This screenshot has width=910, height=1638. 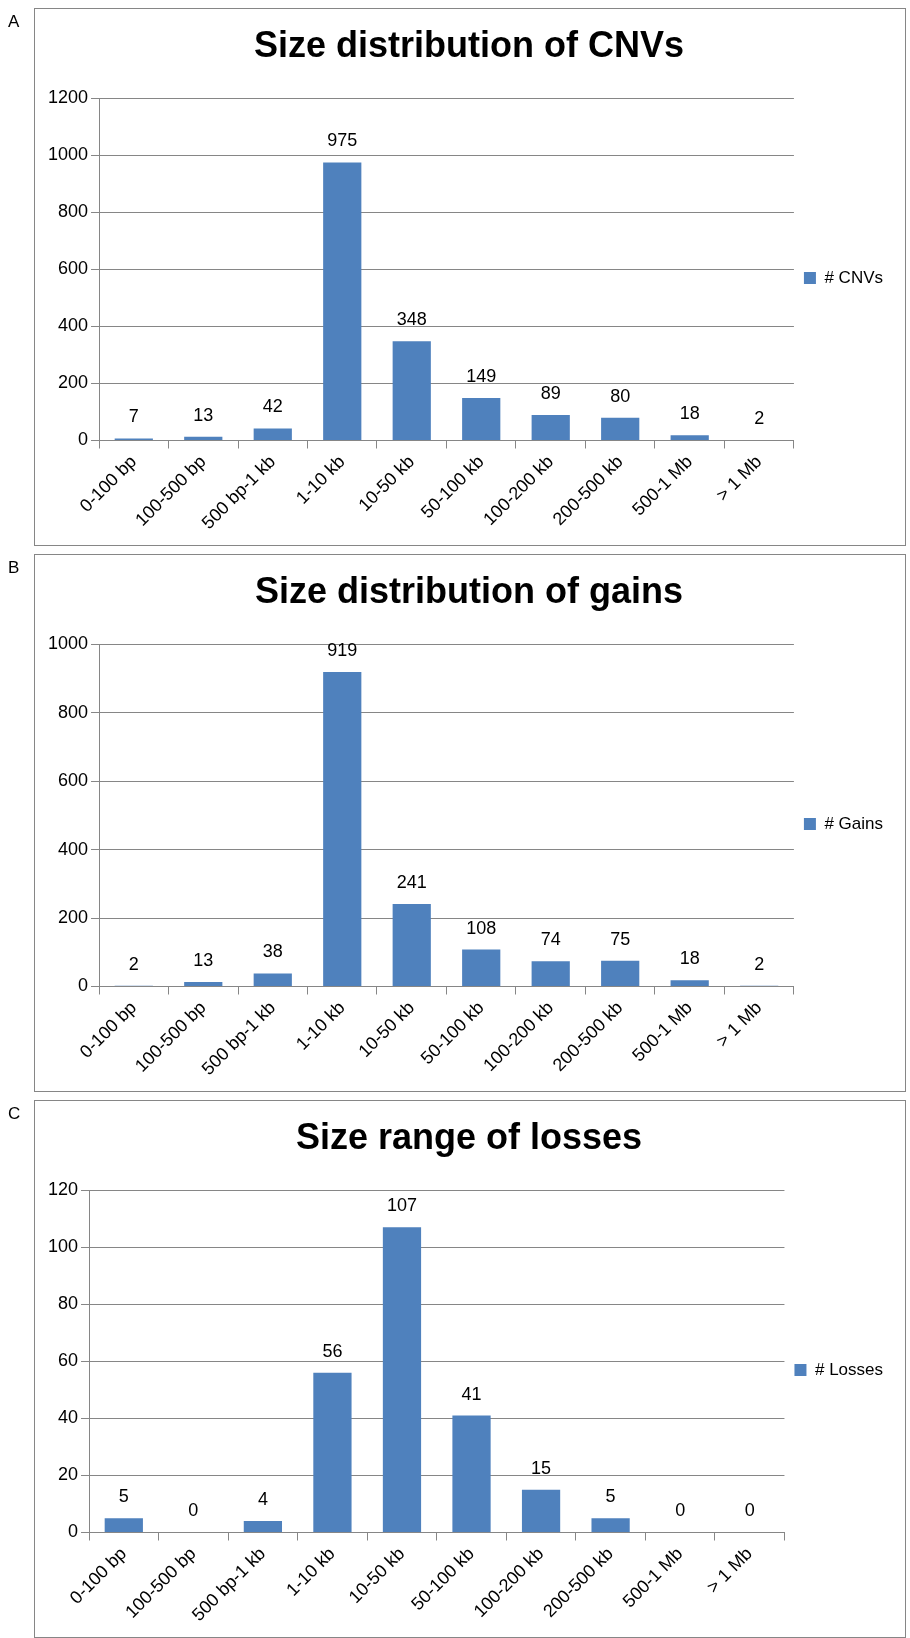 I want to click on data-label: 241, so click(x=411, y=881).